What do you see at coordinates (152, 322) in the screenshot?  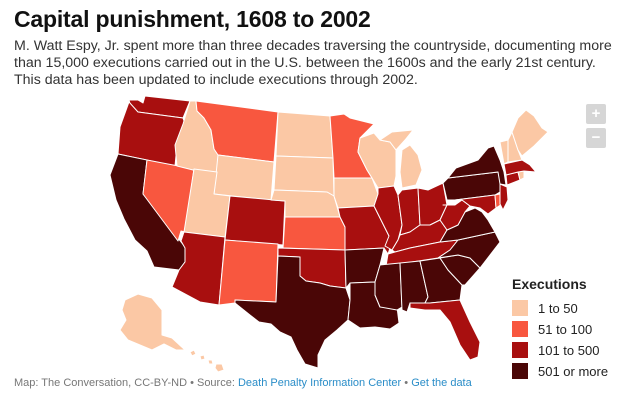 I see `state-AK` at bounding box center [152, 322].